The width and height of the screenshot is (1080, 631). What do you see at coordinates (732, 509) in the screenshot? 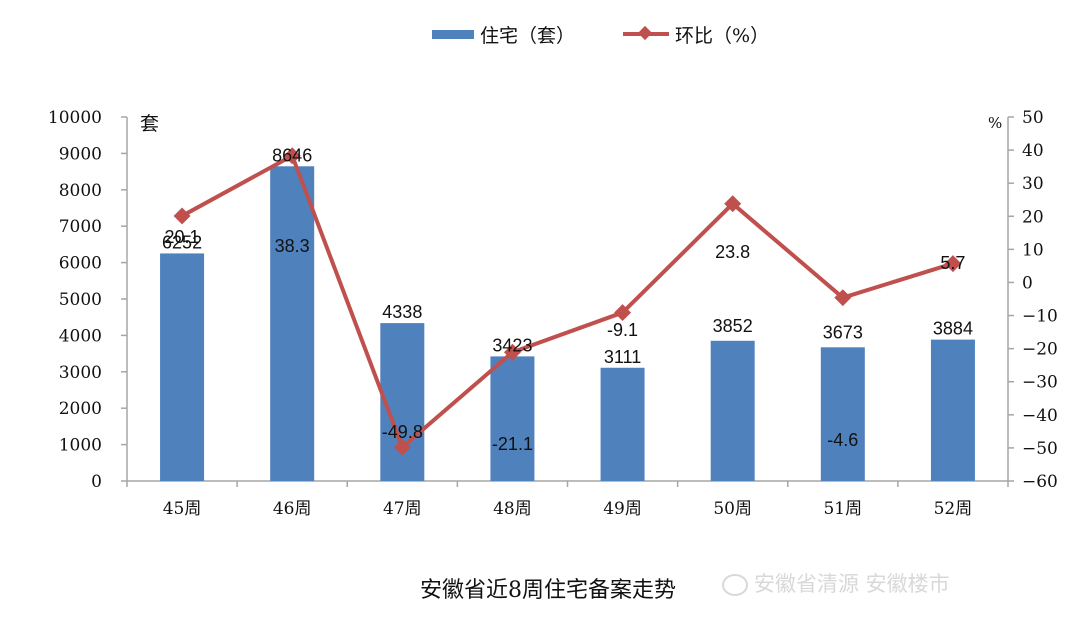
I see `x-axis-tick-label: 50周` at bounding box center [732, 509].